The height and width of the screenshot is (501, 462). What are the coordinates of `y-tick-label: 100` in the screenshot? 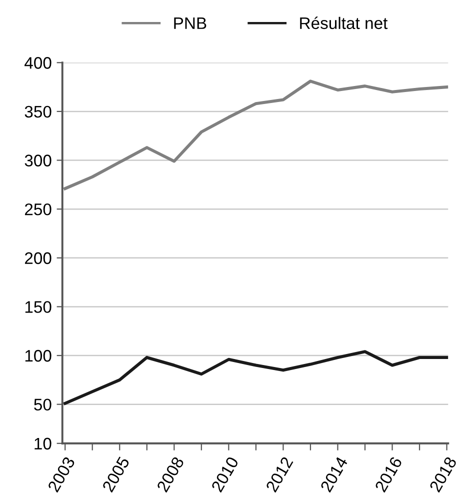 It's located at (38, 356).